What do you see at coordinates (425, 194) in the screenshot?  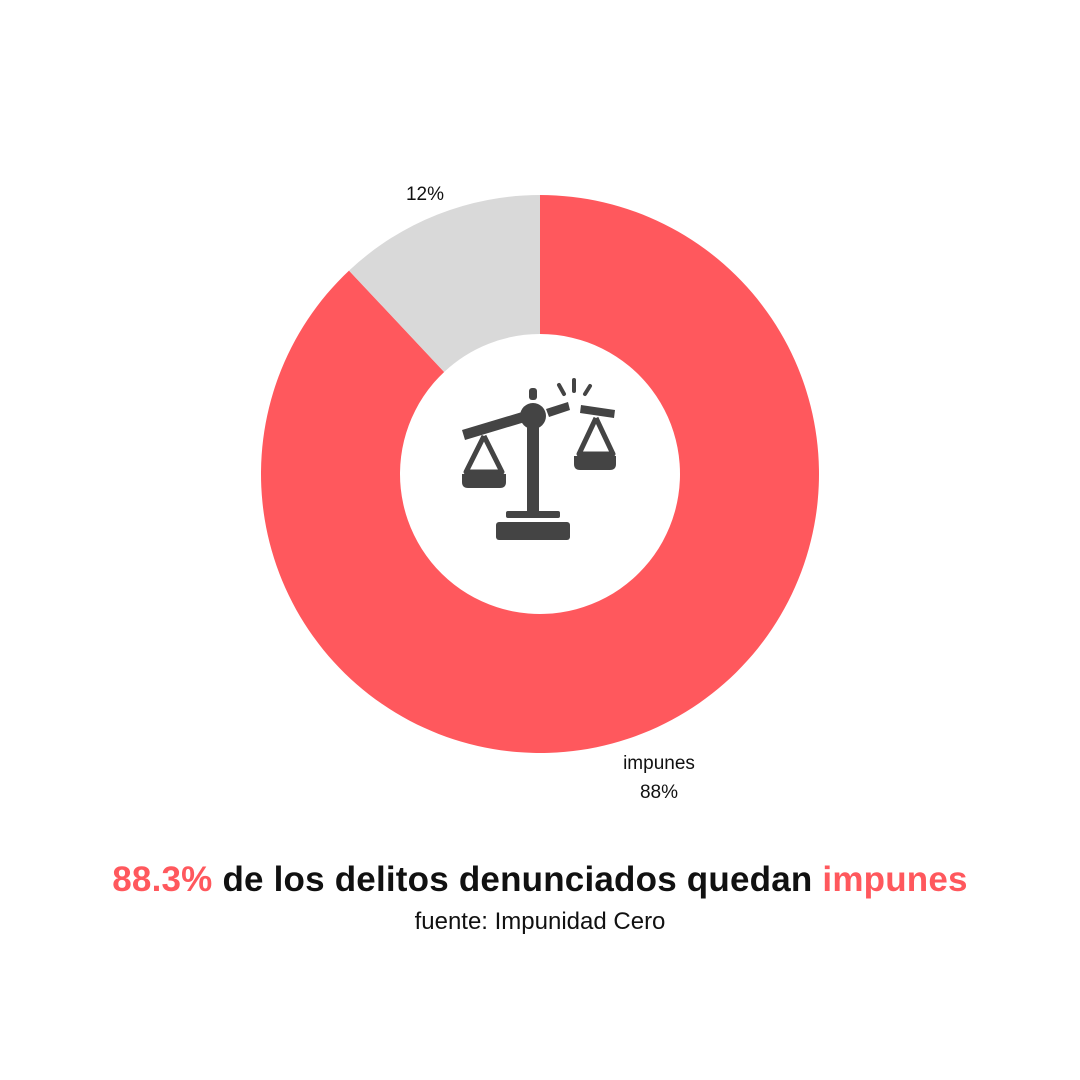 I see `slice-label-other: 12%` at bounding box center [425, 194].